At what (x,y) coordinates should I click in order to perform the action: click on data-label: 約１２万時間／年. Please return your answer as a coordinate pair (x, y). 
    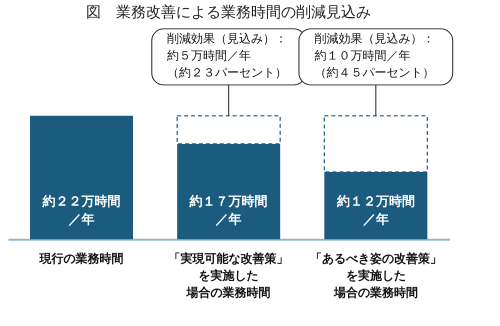
    Looking at the image, I should click on (375, 211).